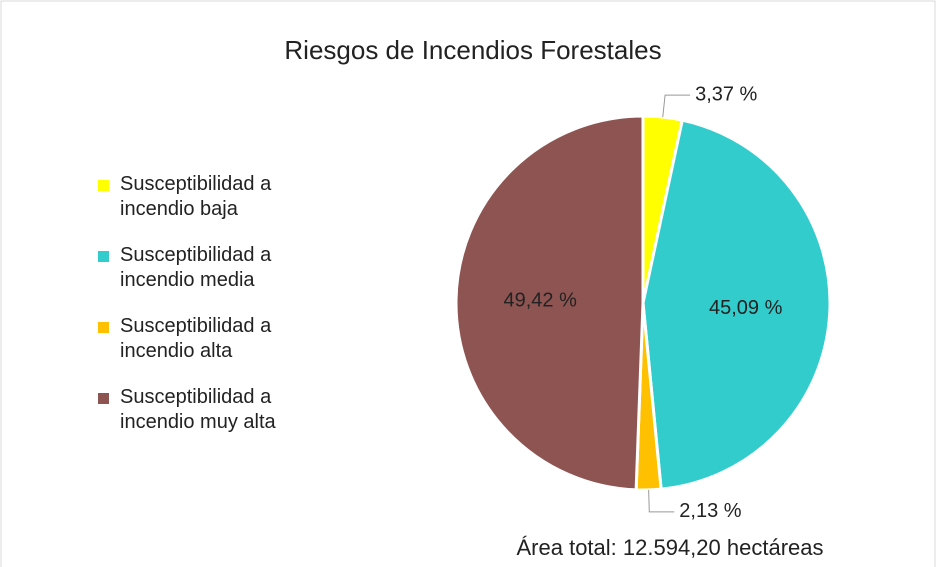 Image resolution: width=936 pixels, height=567 pixels. I want to click on data-label: 49,42 %, so click(540, 300).